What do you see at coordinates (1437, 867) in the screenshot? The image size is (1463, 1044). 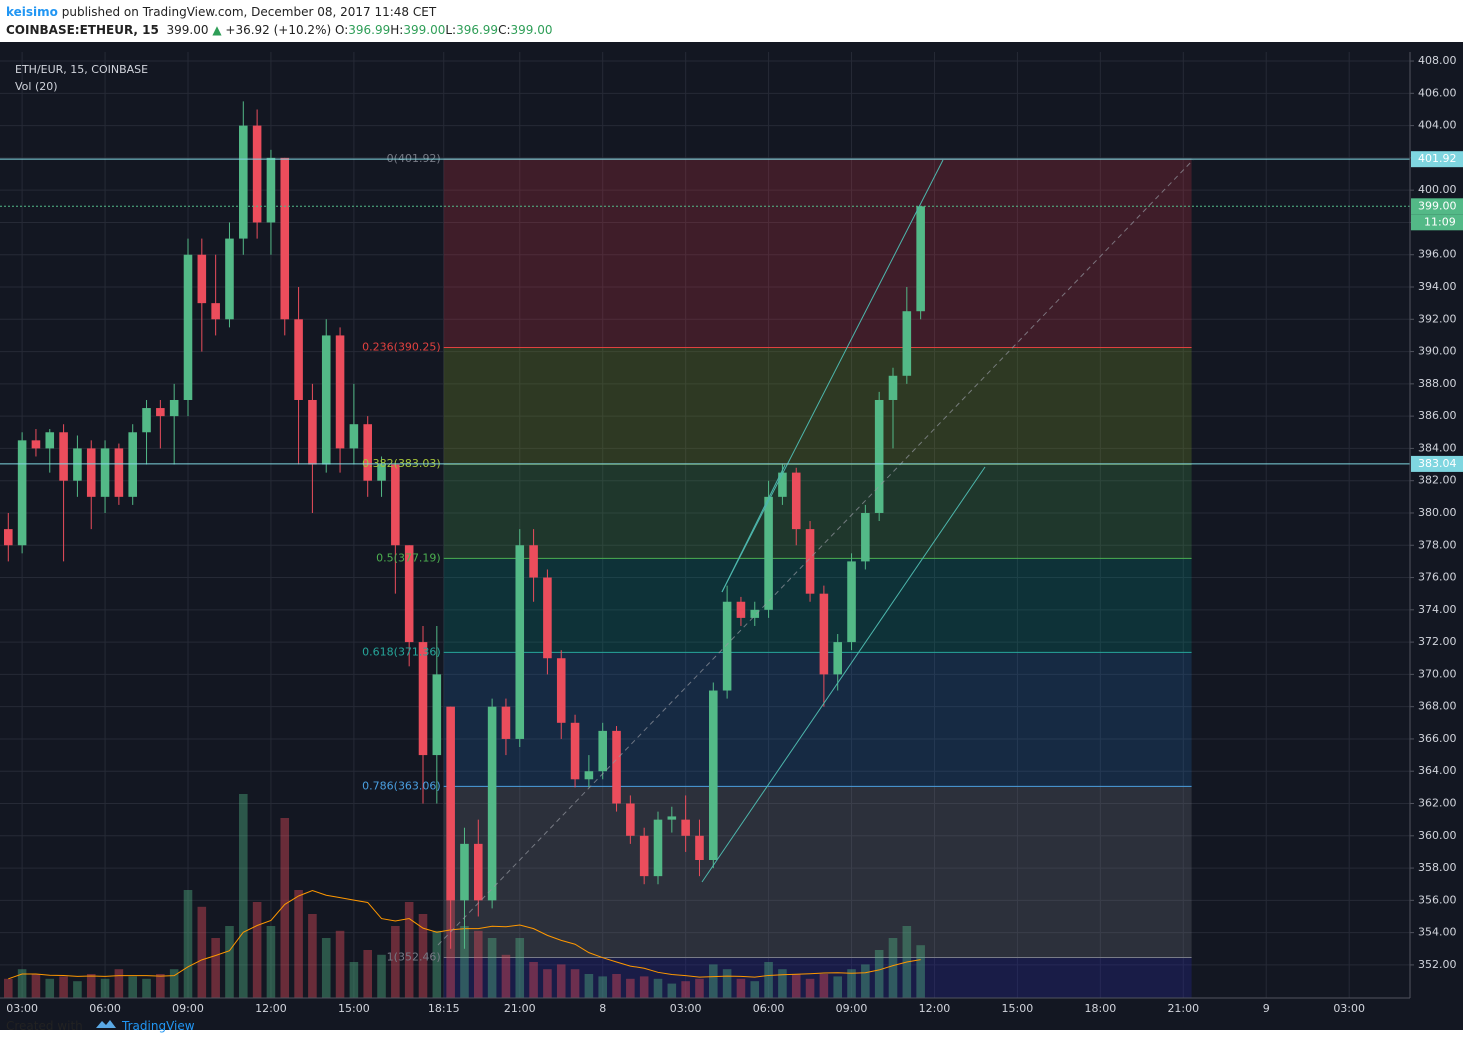 I see `y-tick-label: 358.00` at bounding box center [1437, 867].